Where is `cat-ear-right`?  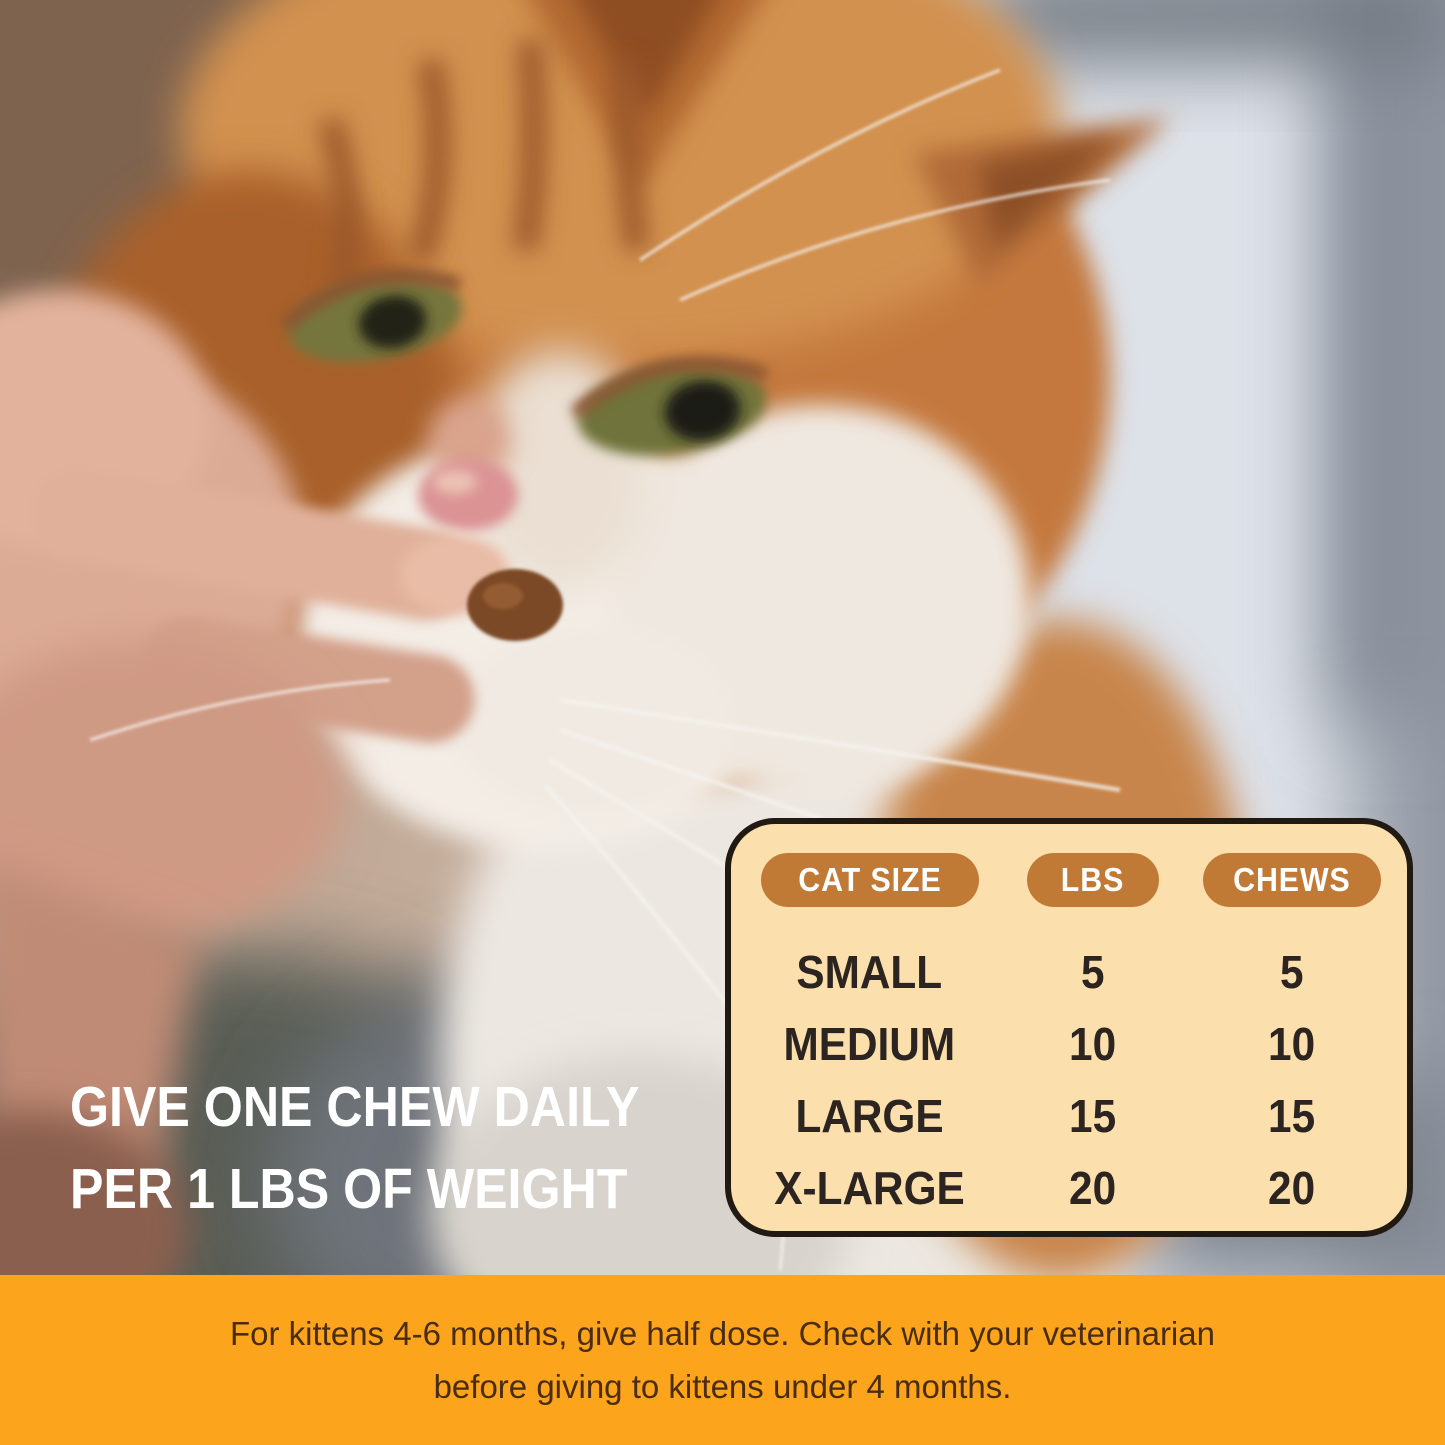
cat-ear-right is located at coordinates (1042, 202).